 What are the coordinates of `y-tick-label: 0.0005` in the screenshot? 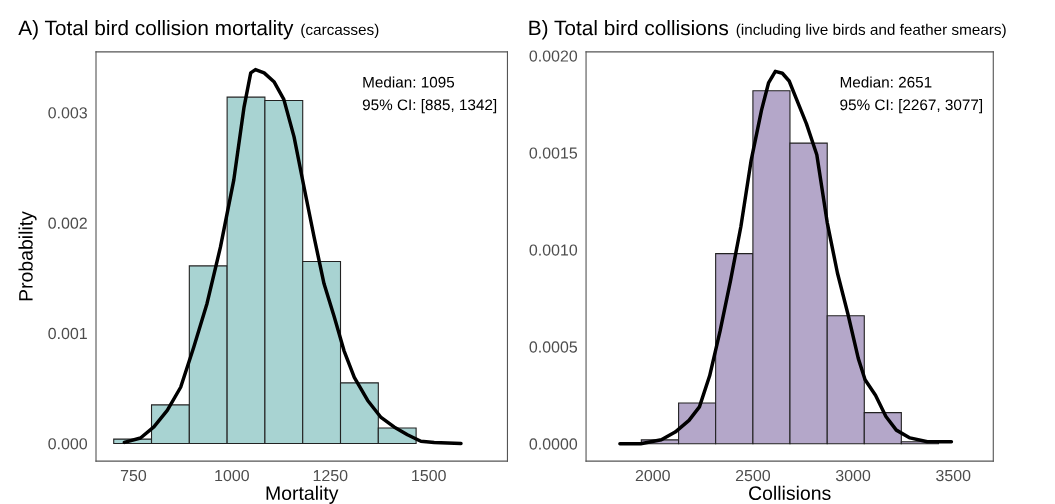 It's located at (553, 347).